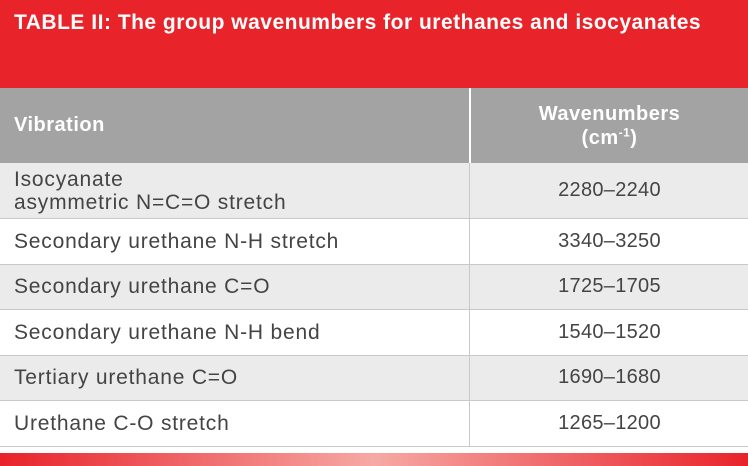 This screenshot has width=748, height=466. I want to click on header-unit: (cm-1), so click(610, 138).